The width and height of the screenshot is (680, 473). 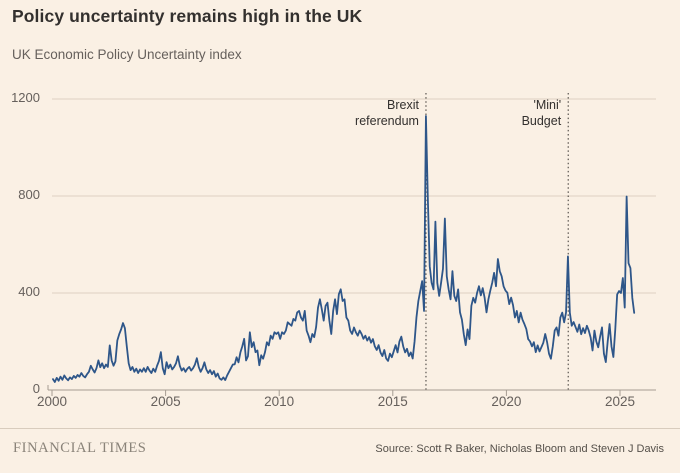 I want to click on x-axis-label-2005: 2005, so click(x=165, y=401).